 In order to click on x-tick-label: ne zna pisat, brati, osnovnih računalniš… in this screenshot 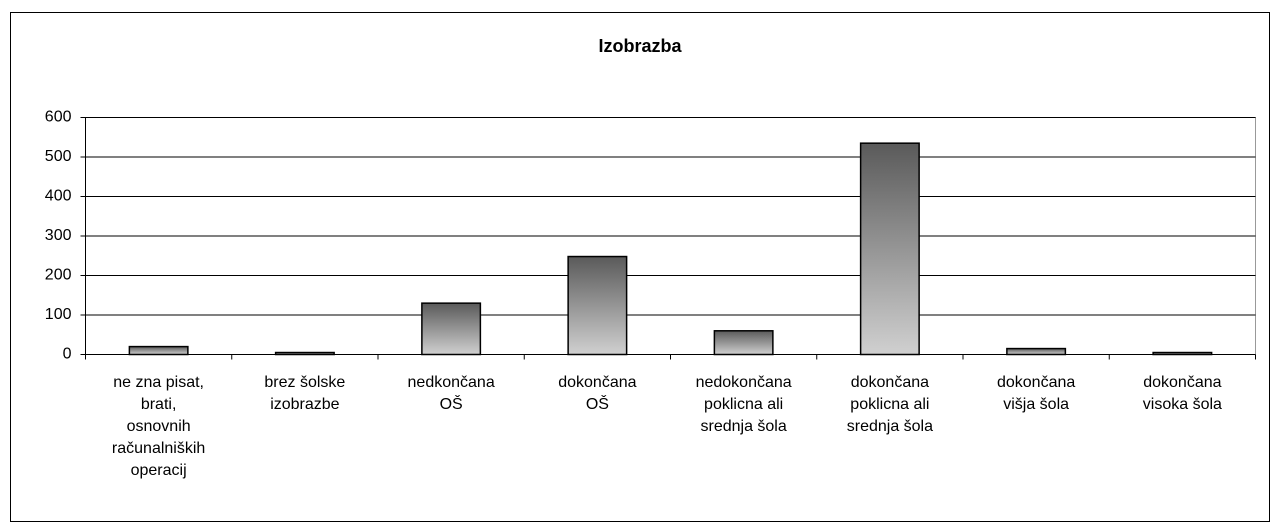, I will do `click(158, 426)`.